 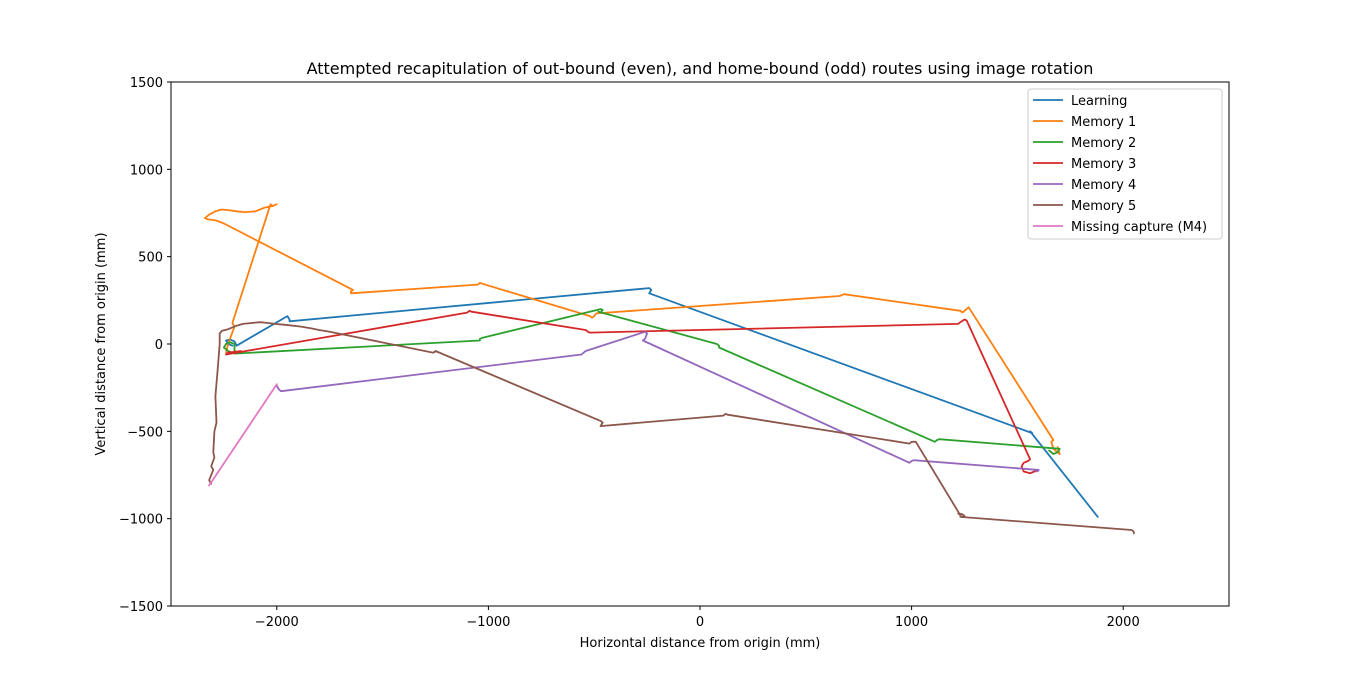 What do you see at coordinates (700, 643) in the screenshot?
I see `x-axis-label: Horizontal distance from origin (mm)` at bounding box center [700, 643].